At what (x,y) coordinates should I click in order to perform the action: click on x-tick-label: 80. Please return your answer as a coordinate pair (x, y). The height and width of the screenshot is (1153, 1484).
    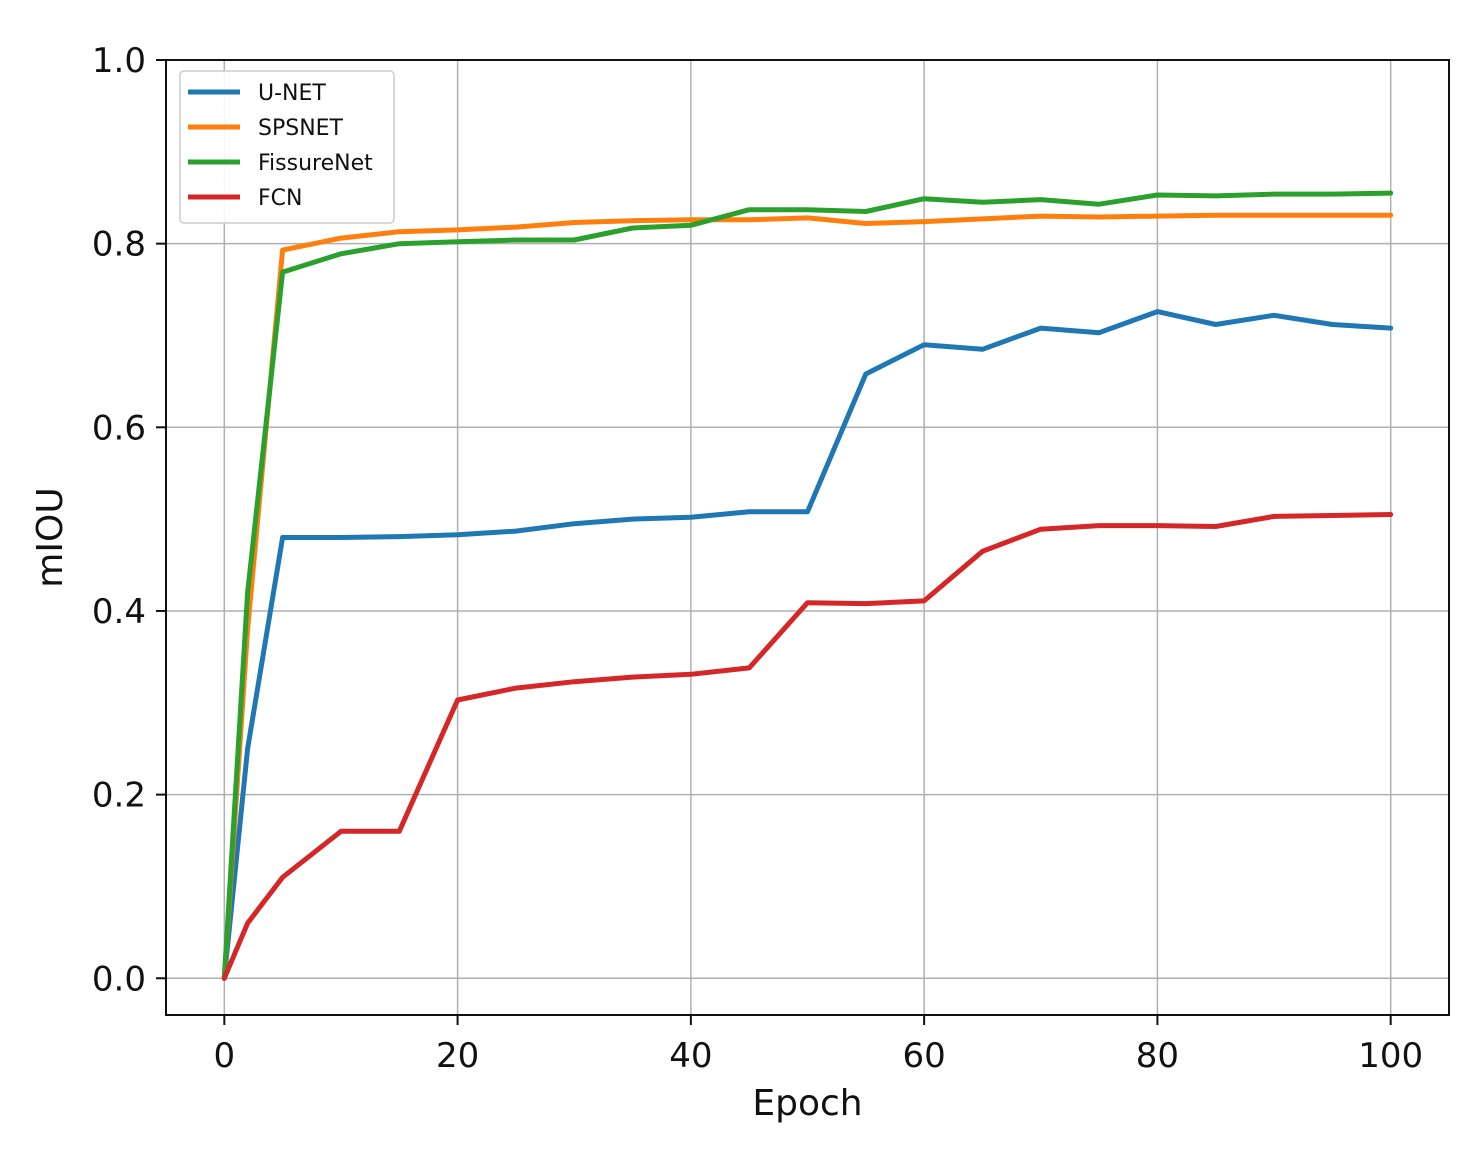
    Looking at the image, I should click on (1157, 1056).